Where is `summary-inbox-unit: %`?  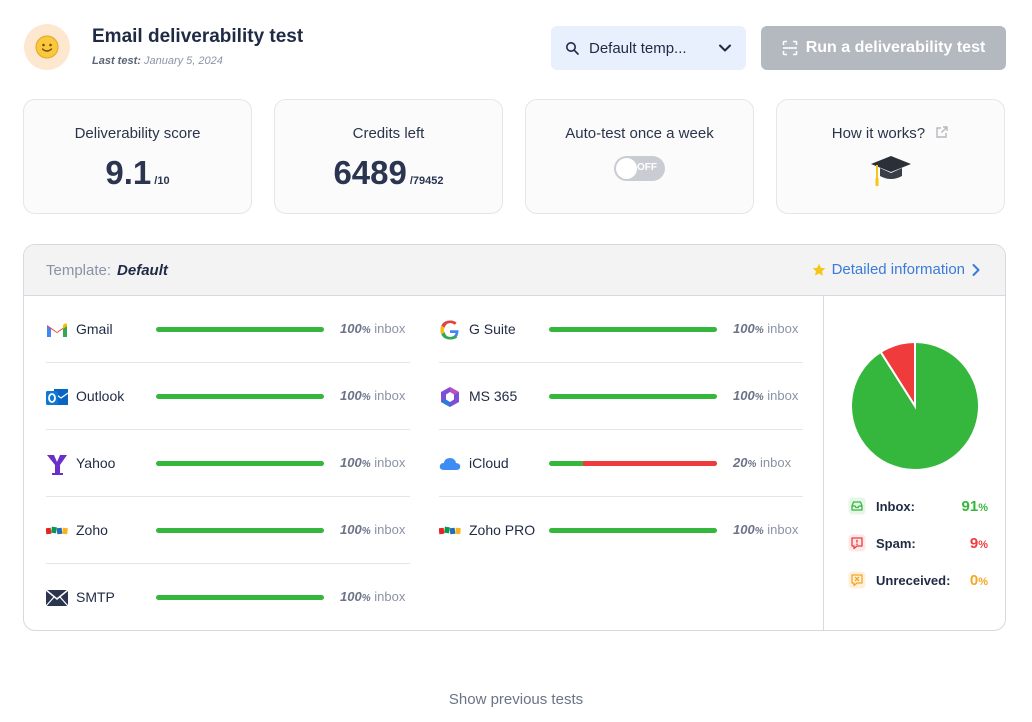 summary-inbox-unit: % is located at coordinates (983, 508).